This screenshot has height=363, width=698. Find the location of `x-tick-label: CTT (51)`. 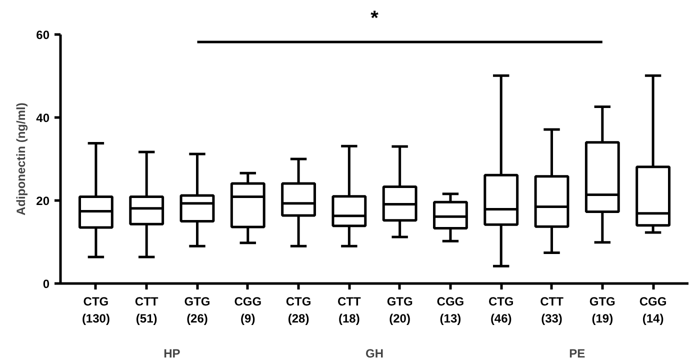

x-tick-label: CTT (51) is located at coordinates (146, 310).